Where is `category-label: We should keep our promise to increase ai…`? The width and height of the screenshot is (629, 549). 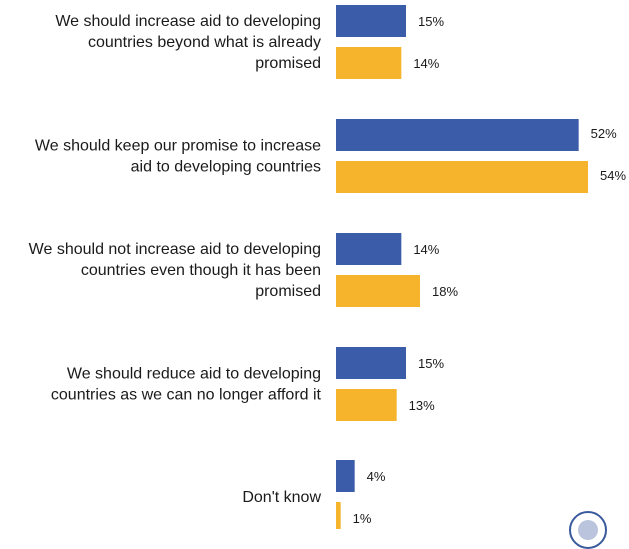 category-label: We should keep our promise to increase ai… is located at coordinates (178, 157).